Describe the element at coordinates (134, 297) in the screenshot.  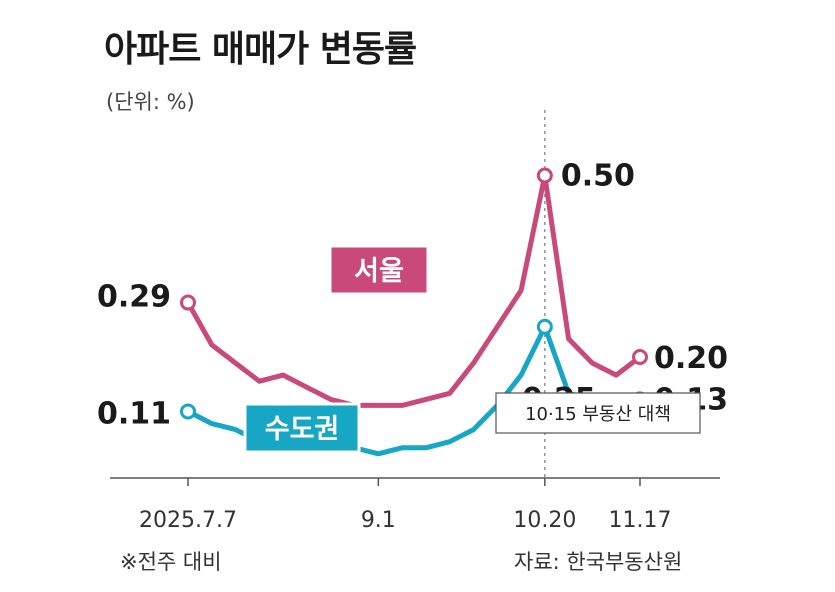
I see `value-label: 0.29` at that location.